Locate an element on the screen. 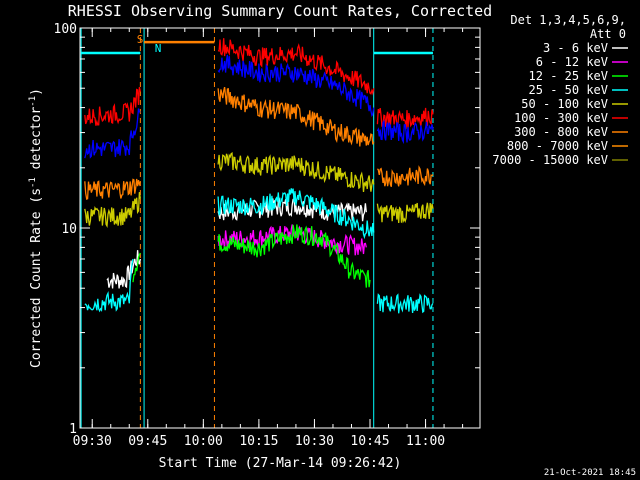 The height and width of the screenshot is (480, 640). y-axis-label-sup1: -1 is located at coordinates (33, 182).